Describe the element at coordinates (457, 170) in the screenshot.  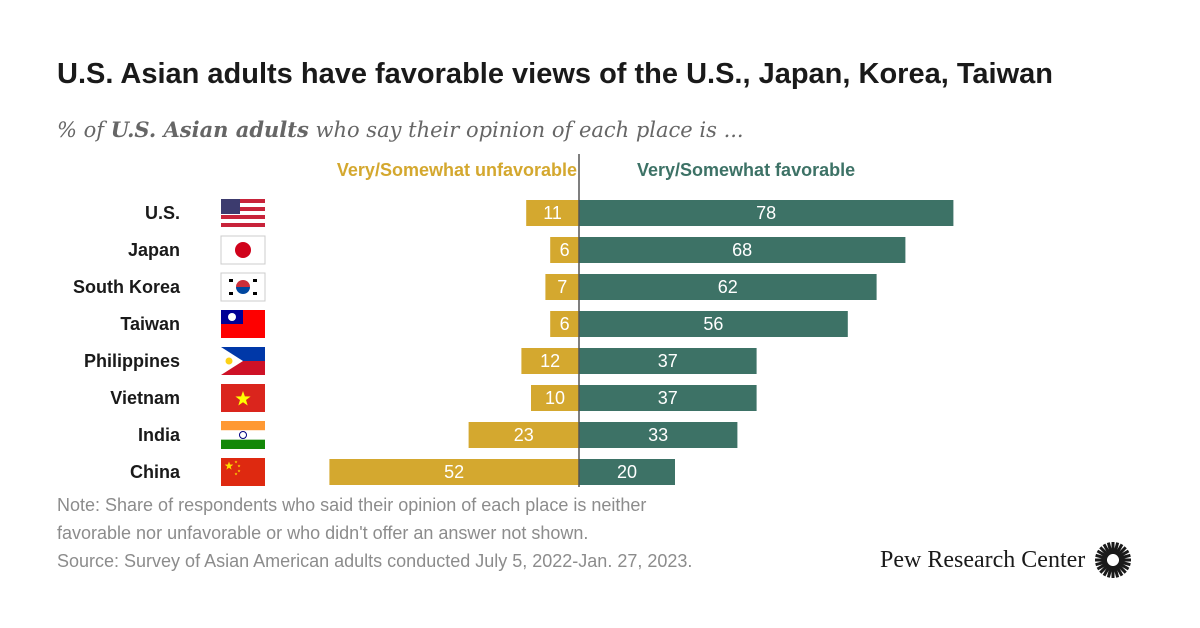
I see `legend-unfavorable: Very/Somewhat unfavorable` at that location.